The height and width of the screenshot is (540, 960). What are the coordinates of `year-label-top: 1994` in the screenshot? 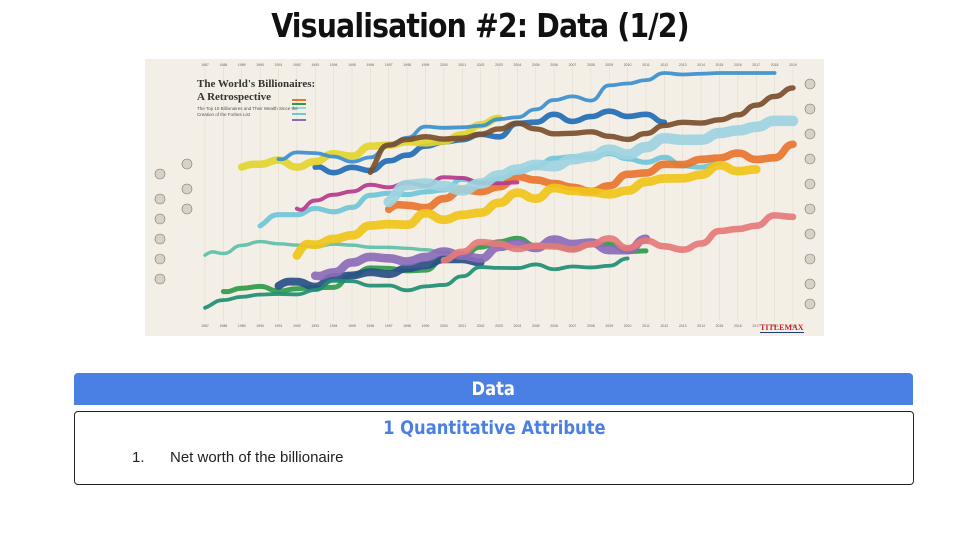 It's located at (334, 65).